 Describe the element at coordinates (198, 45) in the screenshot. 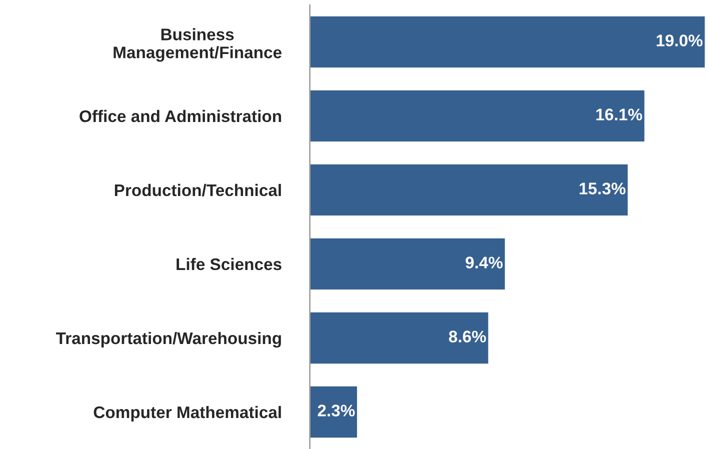

I see `y-tick-label: Business Management/Finance` at that location.